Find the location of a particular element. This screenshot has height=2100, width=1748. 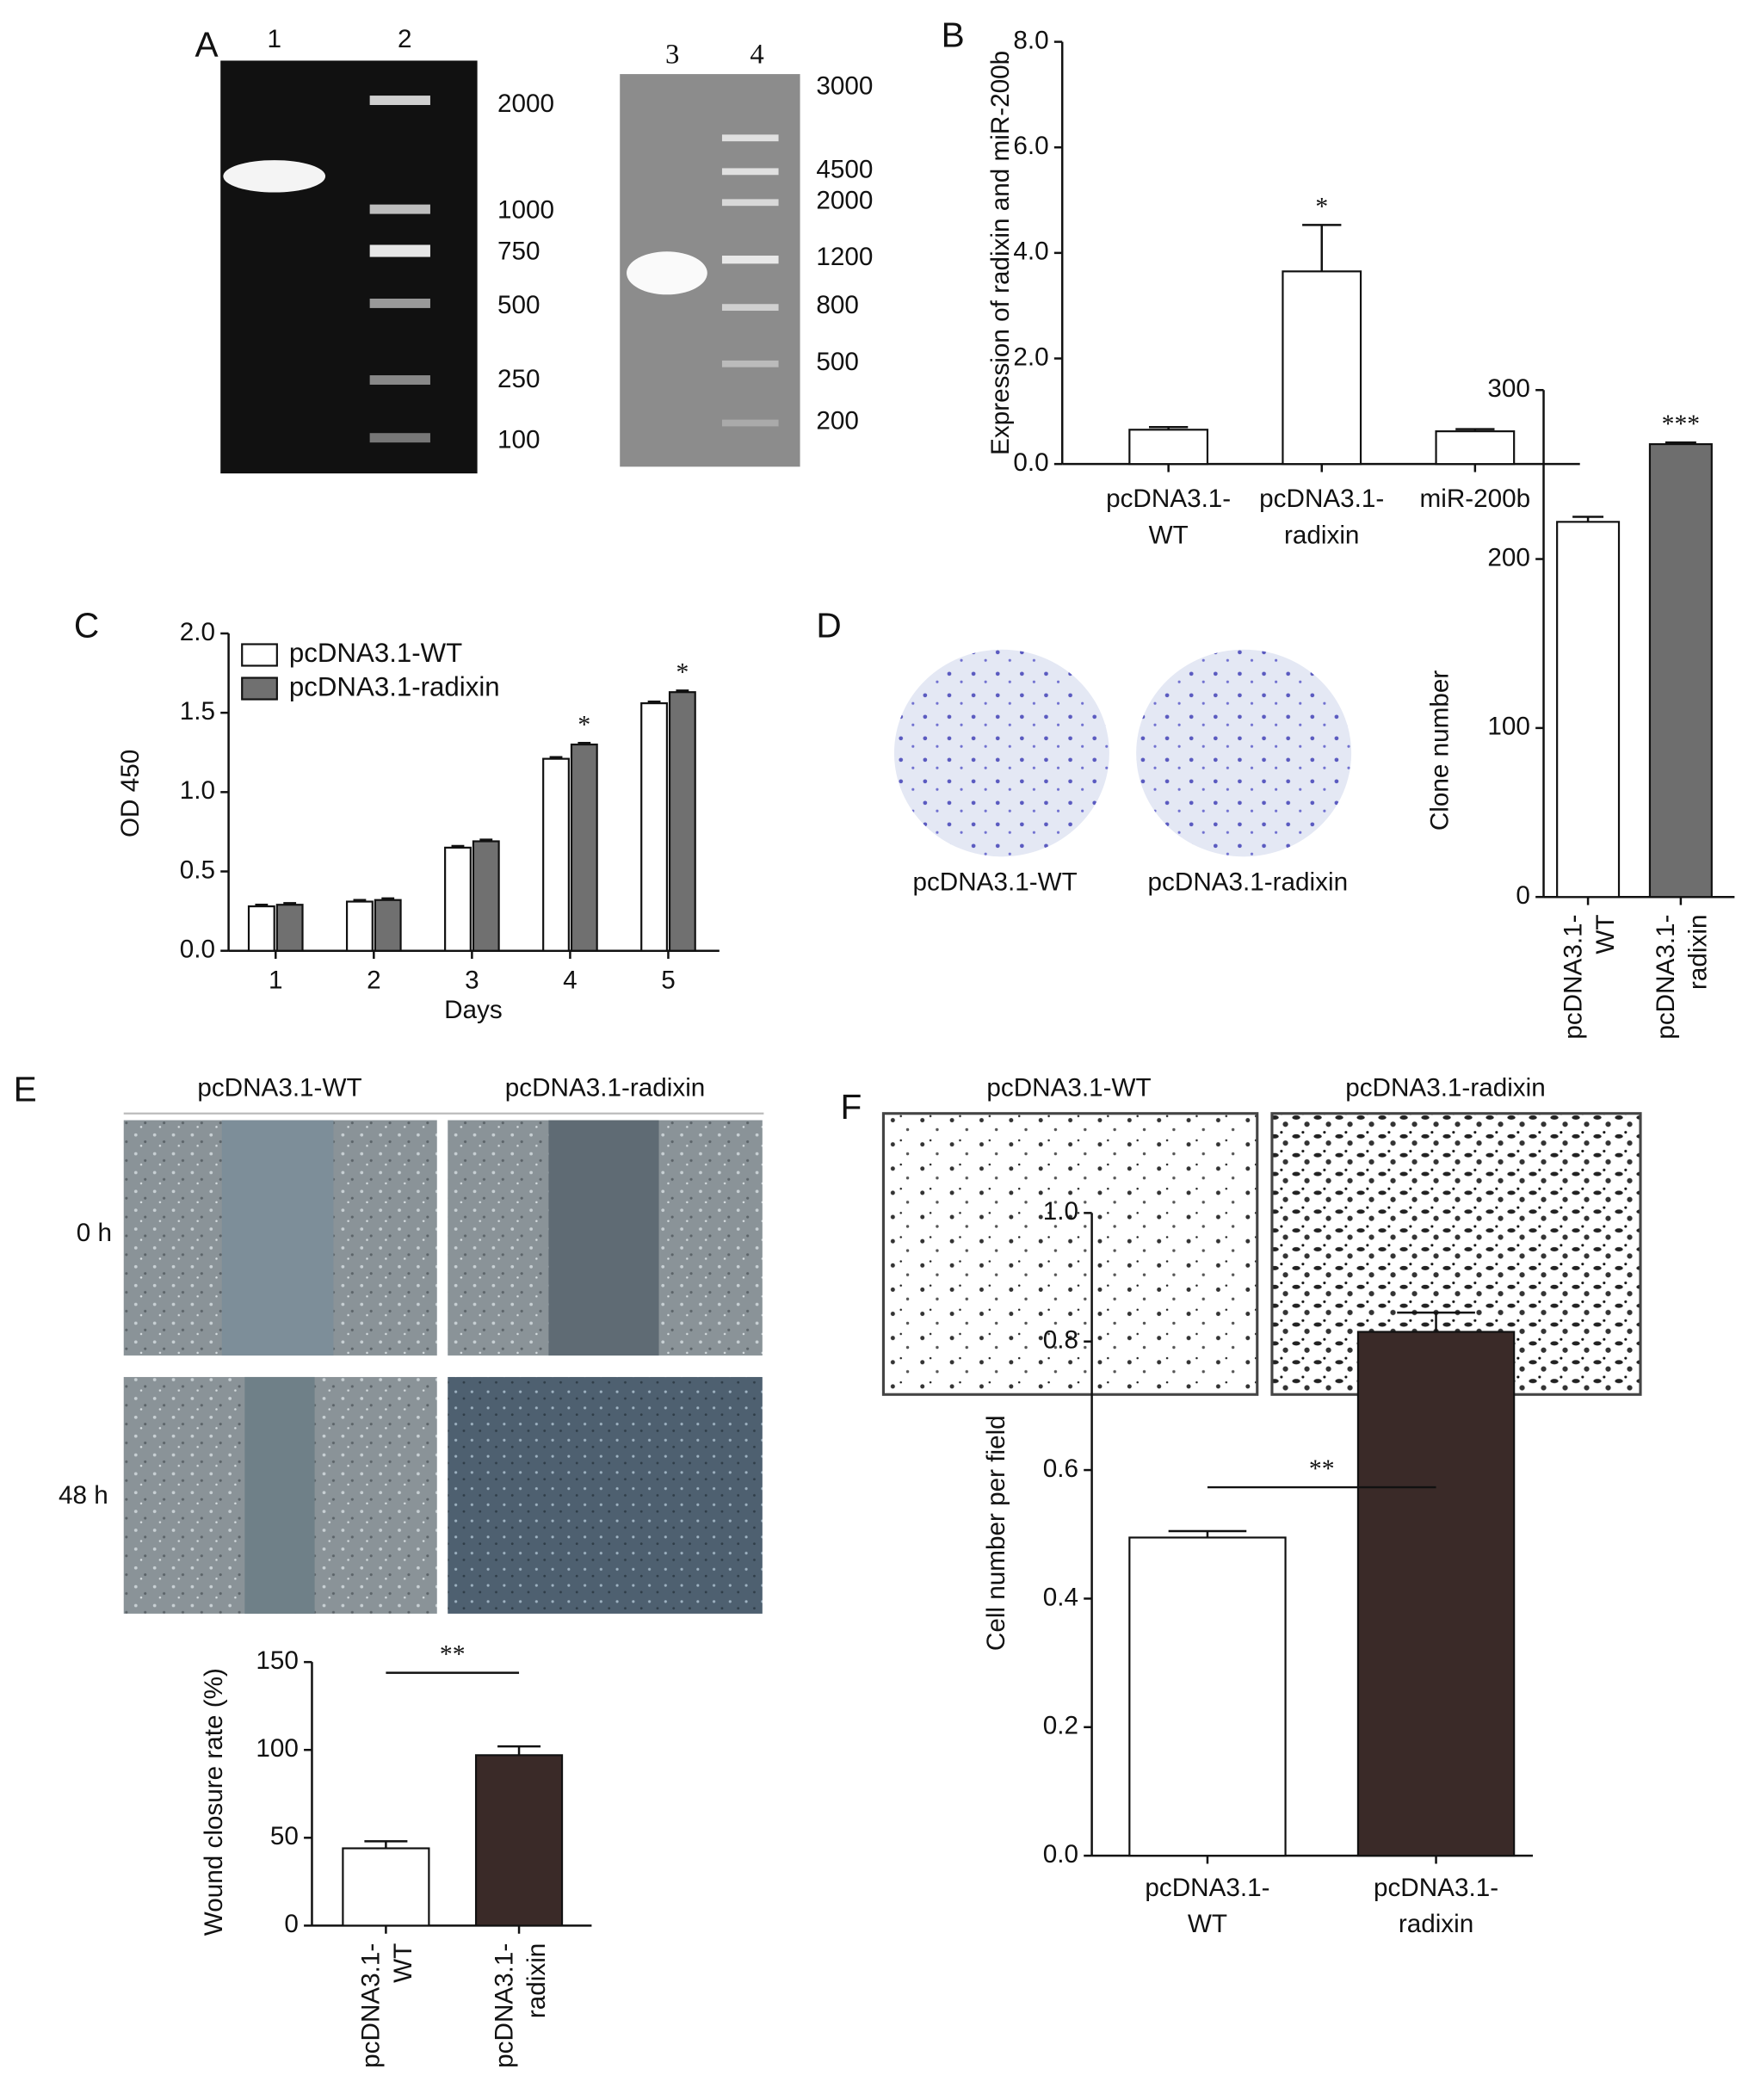

marker-label: 500 is located at coordinates (518, 305).